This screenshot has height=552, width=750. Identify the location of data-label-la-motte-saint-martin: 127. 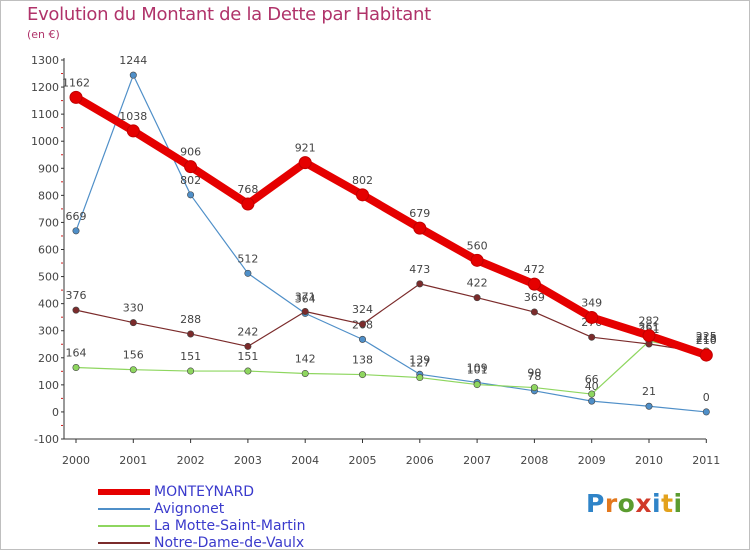
(419, 363).